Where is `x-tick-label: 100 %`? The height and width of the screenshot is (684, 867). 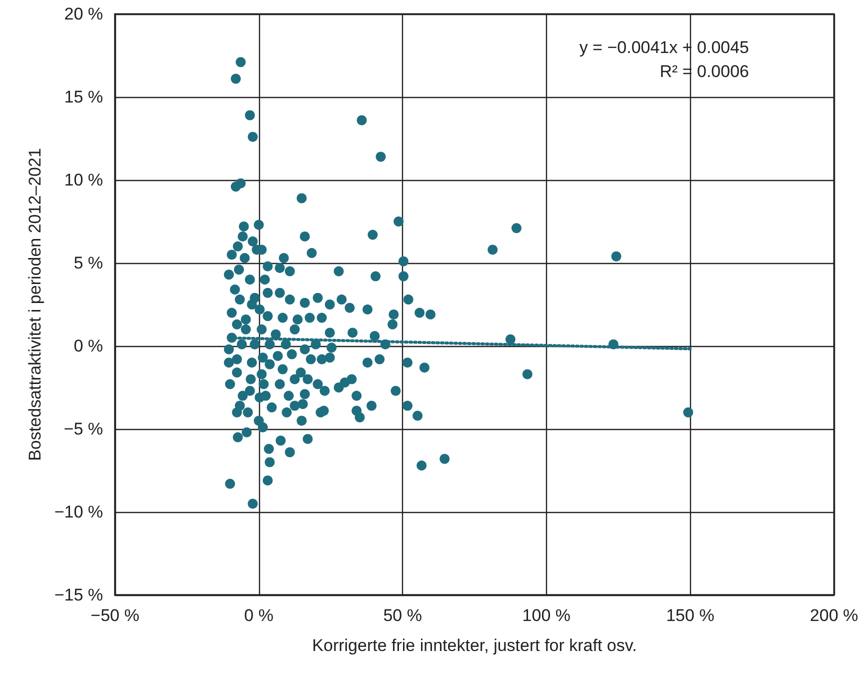 x-tick-label: 100 % is located at coordinates (546, 615).